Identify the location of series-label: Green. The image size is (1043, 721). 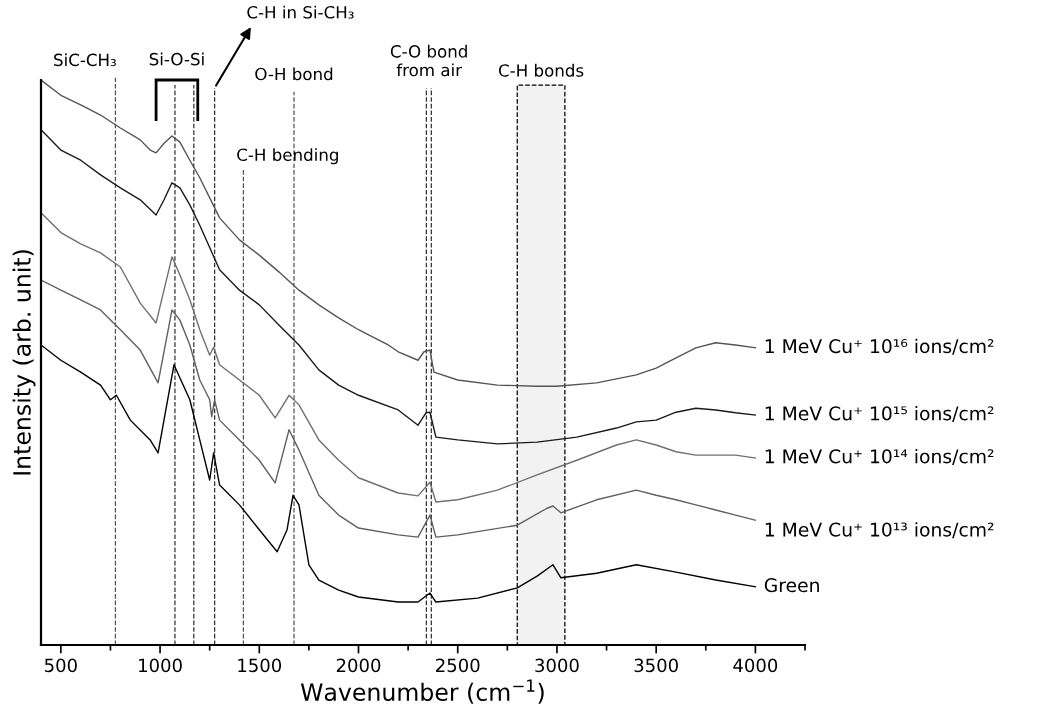
(791, 585).